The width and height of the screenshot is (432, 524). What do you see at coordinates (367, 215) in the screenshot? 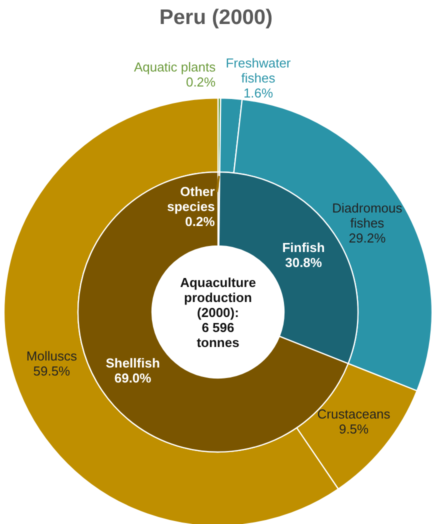
I see `slice-label: Diadromous fishes` at bounding box center [367, 215].